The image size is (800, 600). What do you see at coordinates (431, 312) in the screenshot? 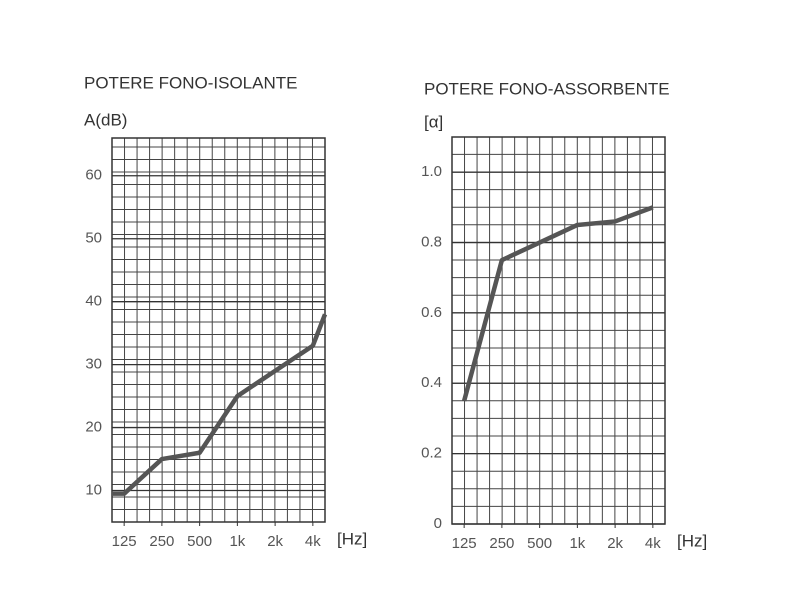
I see `y-tick-label: 0.6` at bounding box center [431, 312].